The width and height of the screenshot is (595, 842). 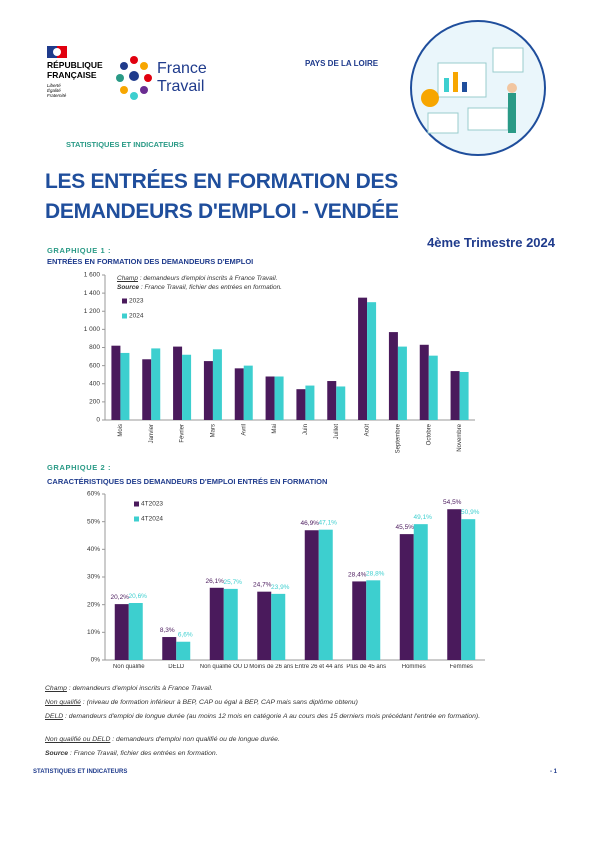 I want to click on y-tick-label: 0%, so click(x=96, y=660).